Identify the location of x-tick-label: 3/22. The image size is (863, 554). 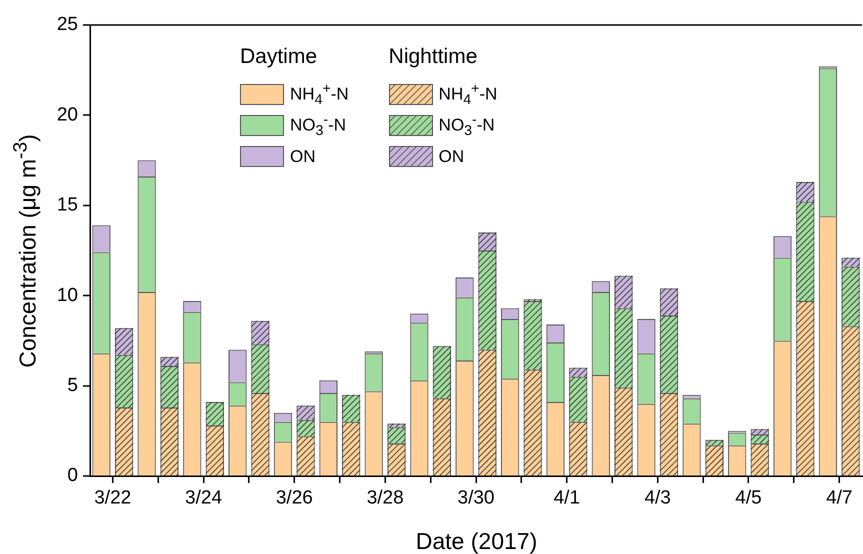
(113, 498).